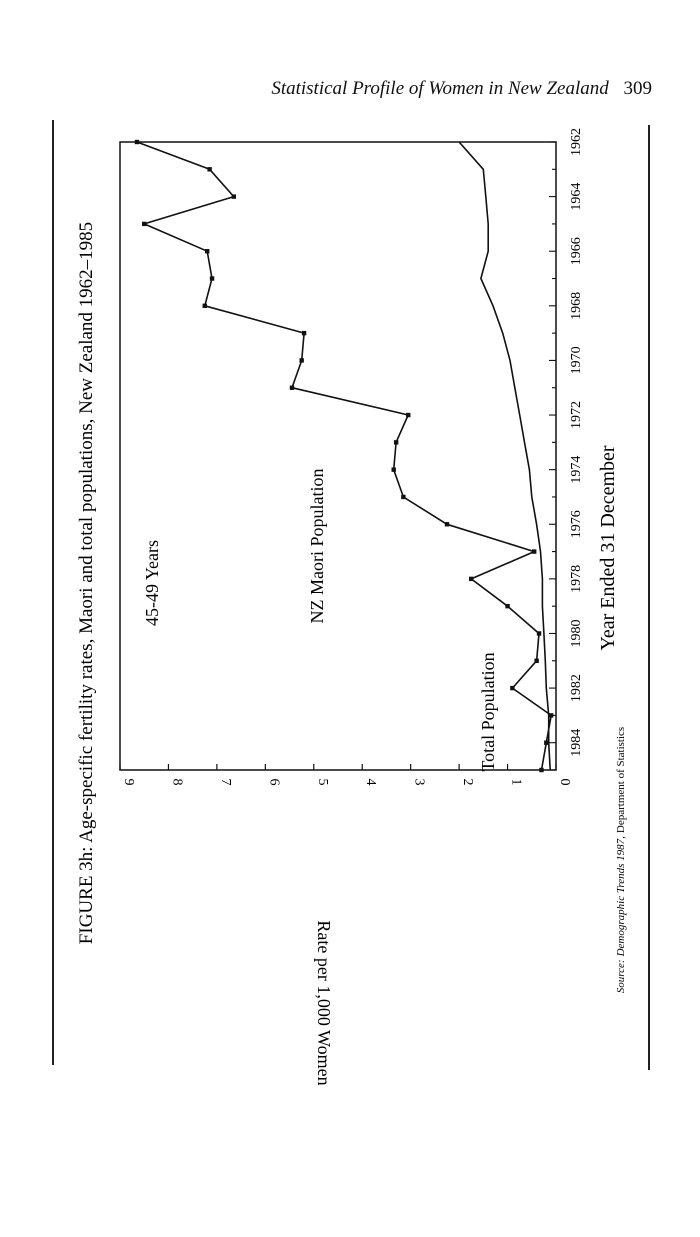 This screenshot has height=1237, width=700. What do you see at coordinates (638, 88) in the screenshot?
I see `page-number: 309` at bounding box center [638, 88].